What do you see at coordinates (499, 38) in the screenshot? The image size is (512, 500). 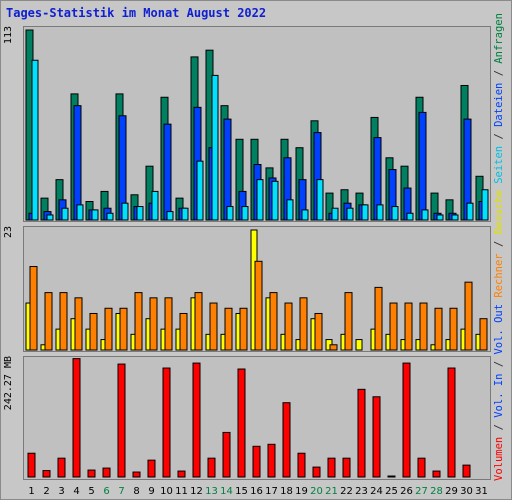 I see `legend-anfragen: Anfragen` at bounding box center [499, 38].